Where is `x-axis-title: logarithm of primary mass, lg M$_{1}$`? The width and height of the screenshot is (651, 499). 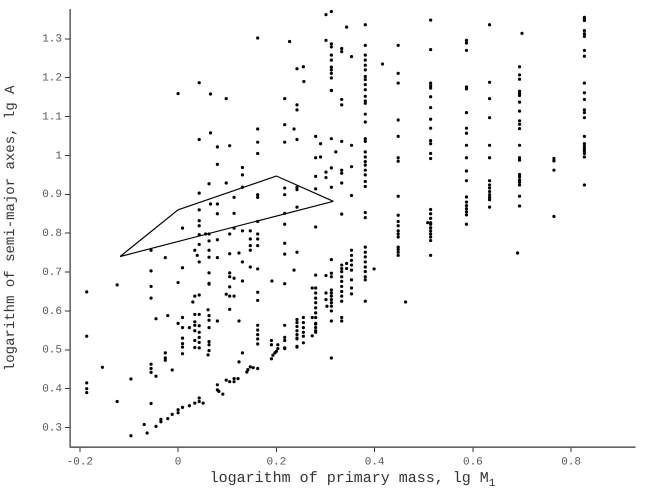
x-axis-title: logarithm of primary mass, lg M$_{1}$ is located at coordinates (352, 480).